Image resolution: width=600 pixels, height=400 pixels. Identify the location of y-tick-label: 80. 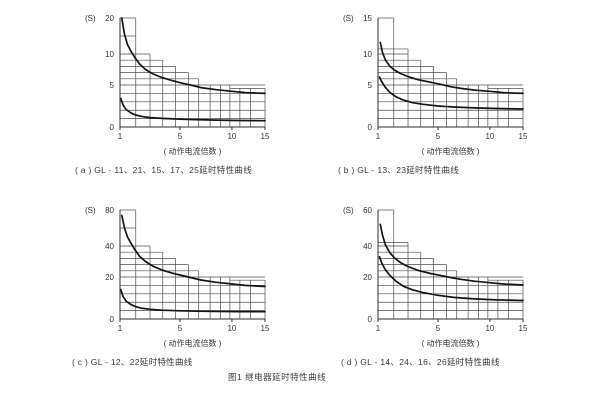
(109, 210).